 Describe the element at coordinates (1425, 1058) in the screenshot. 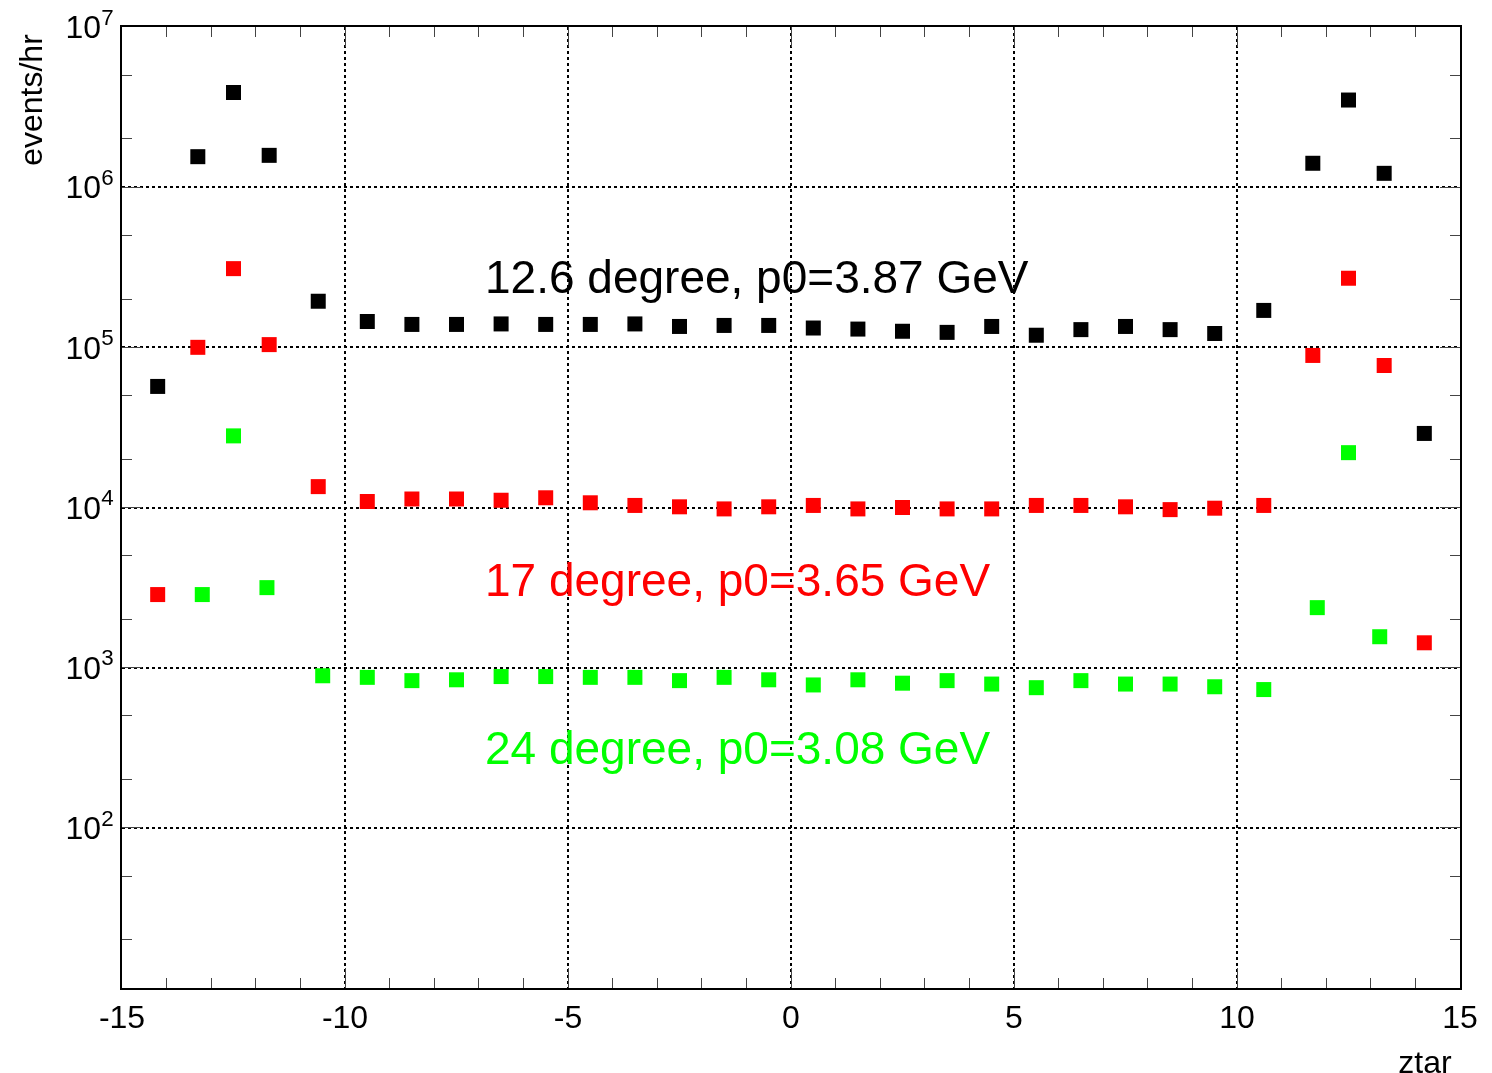

I see `x-axis-title: ztar` at that location.